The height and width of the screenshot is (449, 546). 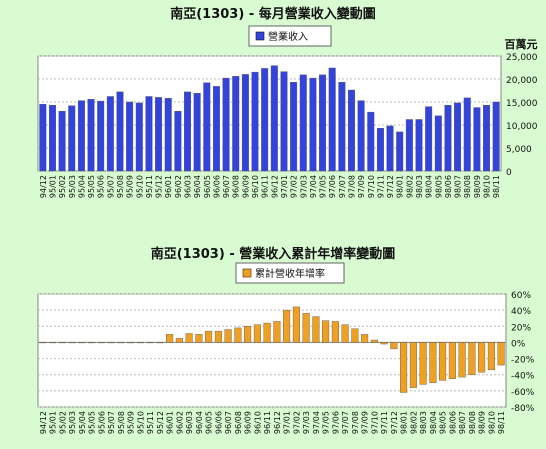 I want to click on growth-y-tick-label: 40%, so click(x=521, y=312).